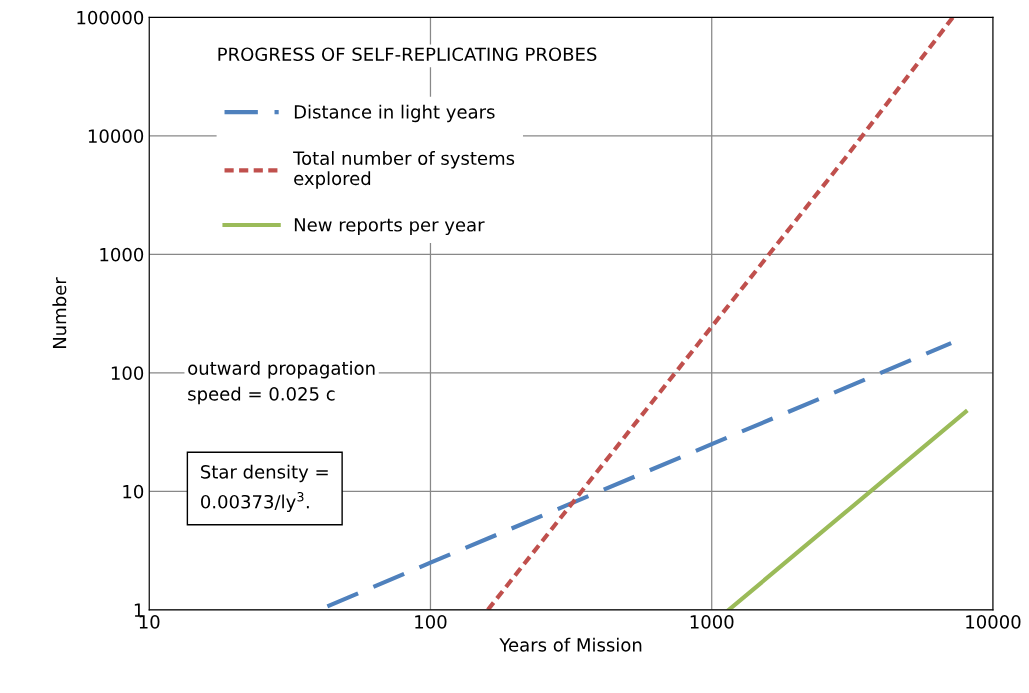 The image size is (1029, 693). I want to click on y-tick-label: 100, so click(127, 373).